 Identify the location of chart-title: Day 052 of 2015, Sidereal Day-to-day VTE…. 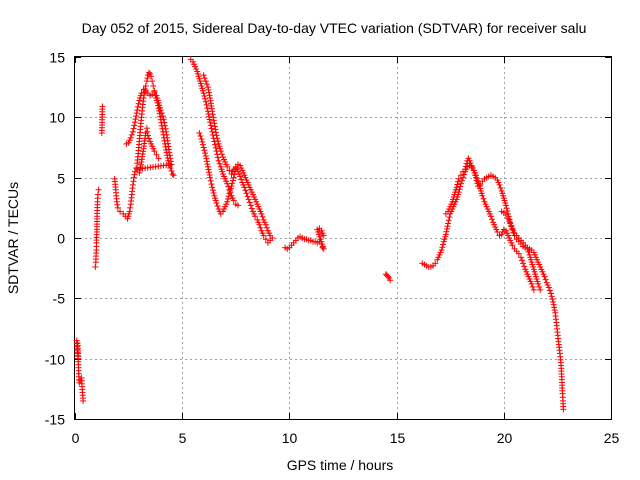
(334, 28).